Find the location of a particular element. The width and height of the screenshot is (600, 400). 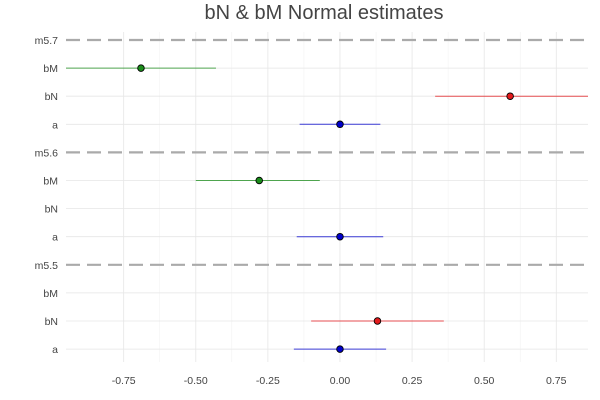

chart-title: bN & bM Normal estimates is located at coordinates (324, 13).